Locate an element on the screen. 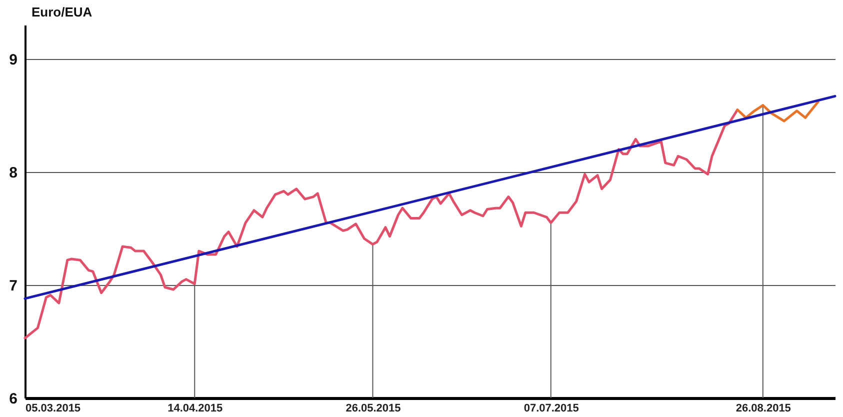 Image resolution: width=843 pixels, height=417 pixels. x-tick-label: 26.05.2015 is located at coordinates (373, 408).